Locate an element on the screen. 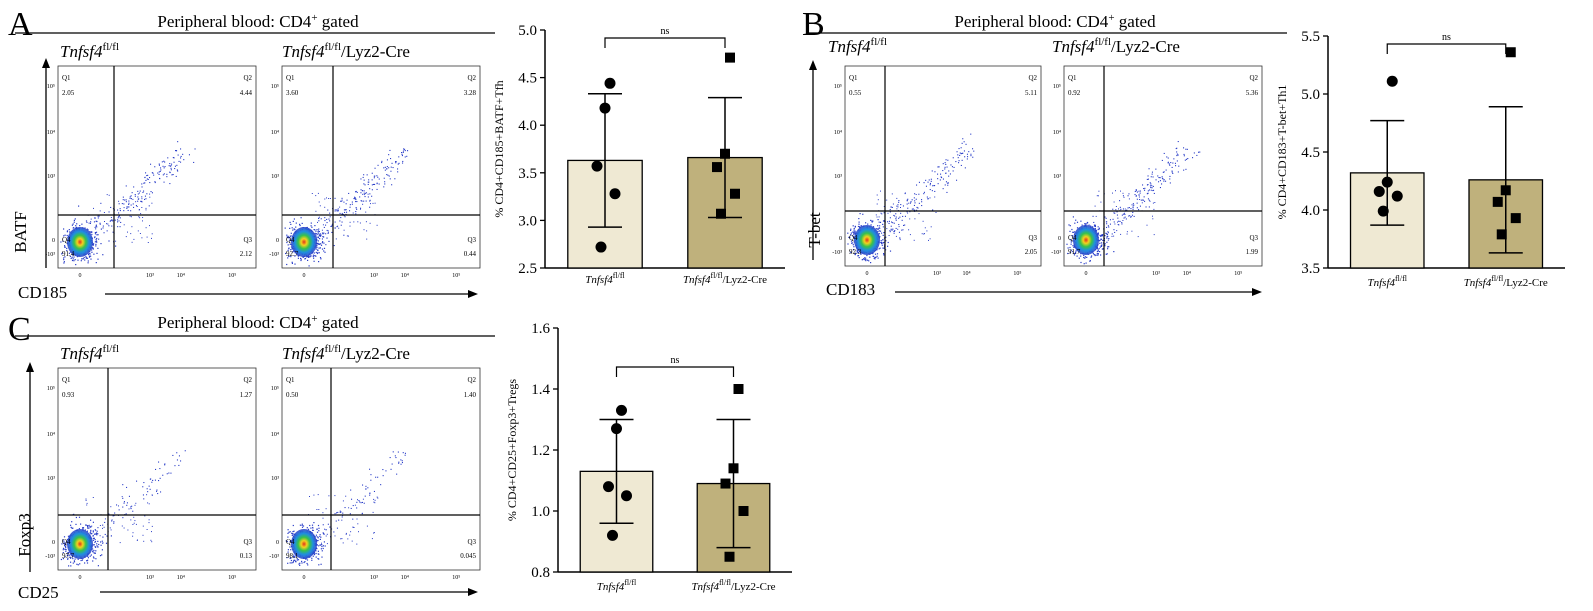 The width and height of the screenshot is (1593, 611). group-label: Tnfsf4fl/fl/Lyz2-Cre is located at coordinates (1116, 46).